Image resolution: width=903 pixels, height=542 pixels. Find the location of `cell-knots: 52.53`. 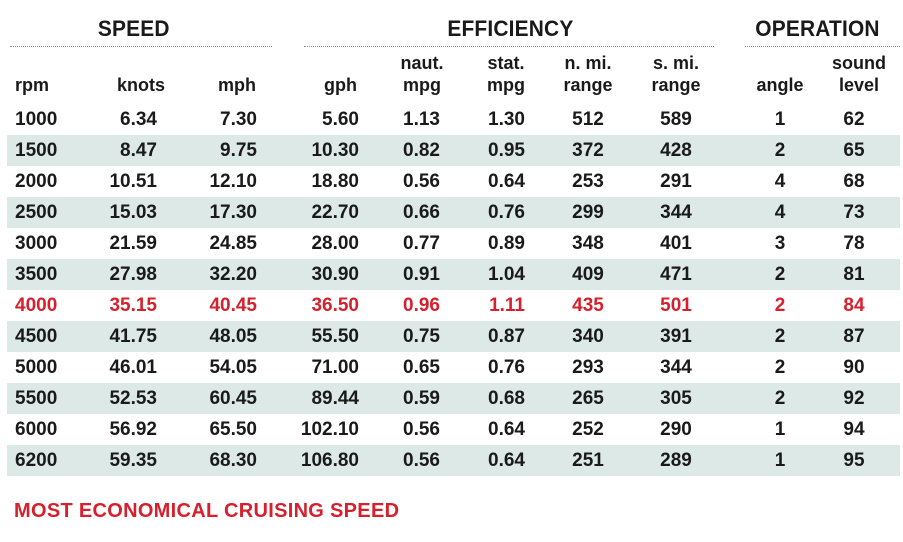

cell-knots: 52.53 is located at coordinates (133, 398).